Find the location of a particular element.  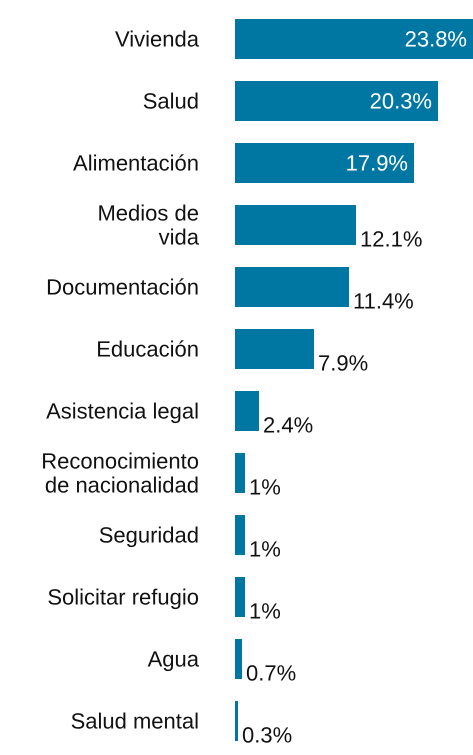

y-tick-label: Asistencia legal is located at coordinates (122, 411).